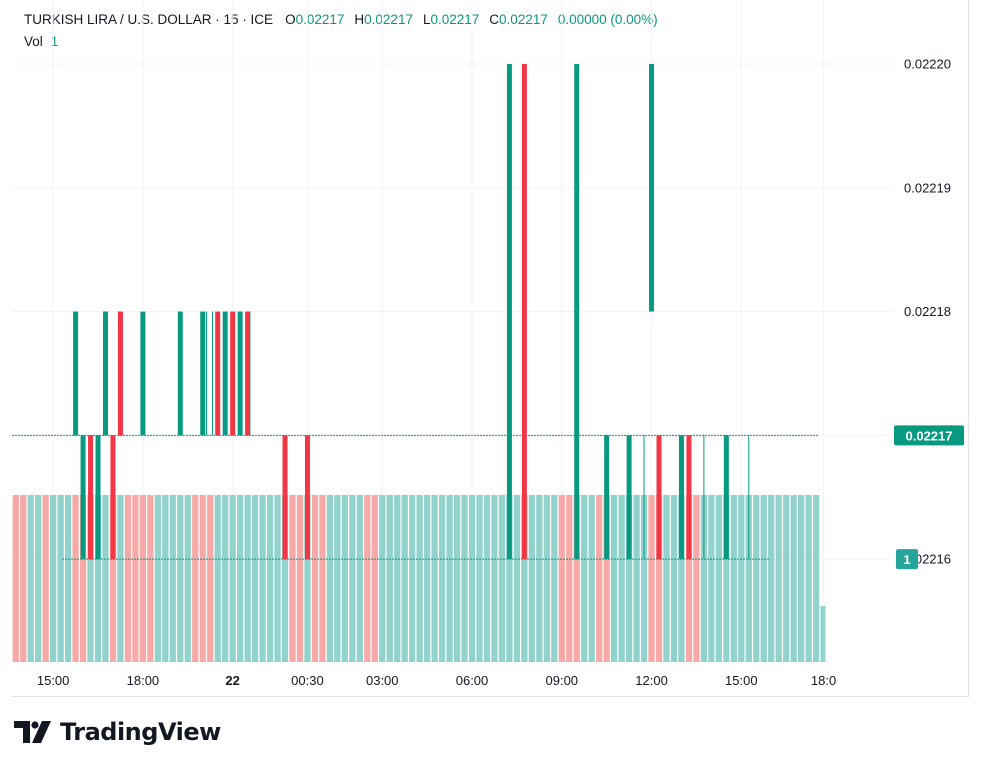  What do you see at coordinates (823, 680) in the screenshot?
I see `time-tick-label: 18:0` at bounding box center [823, 680].